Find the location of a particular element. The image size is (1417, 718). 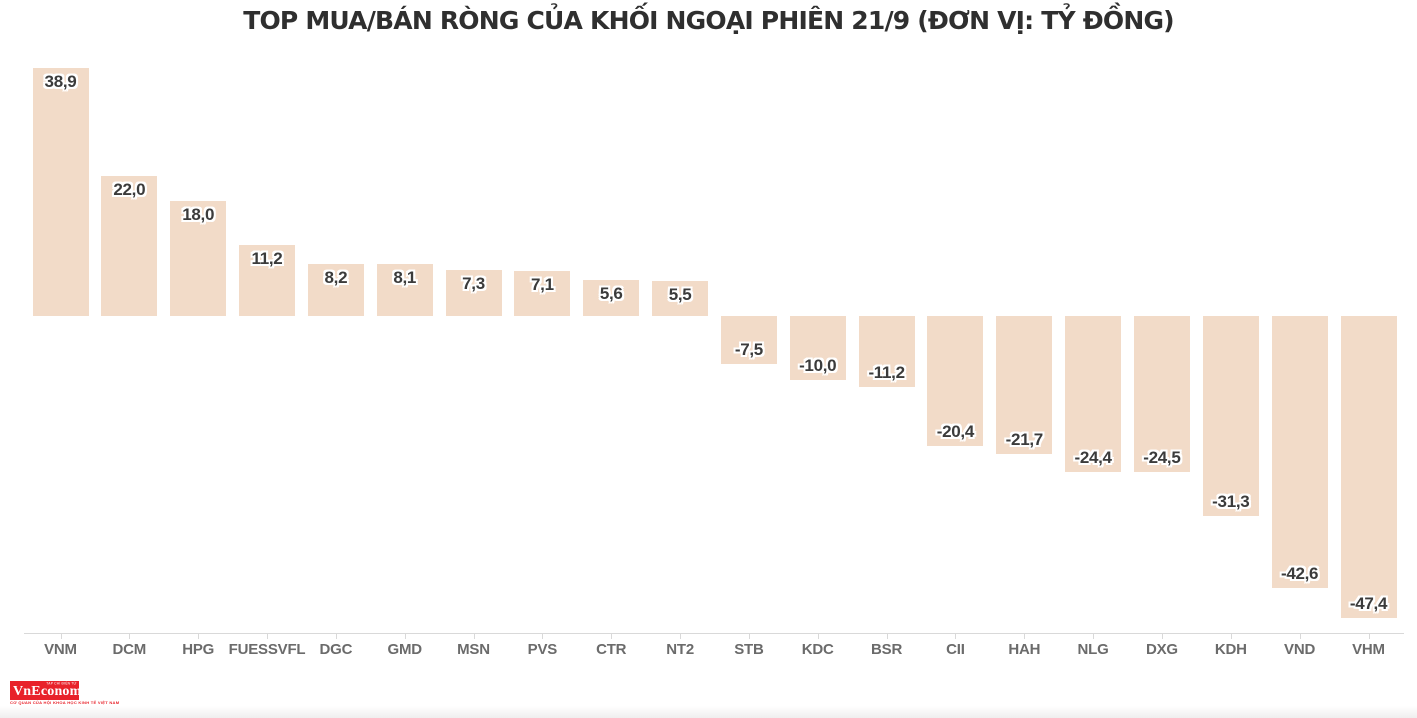

bar-NT2 is located at coordinates (680, 298).